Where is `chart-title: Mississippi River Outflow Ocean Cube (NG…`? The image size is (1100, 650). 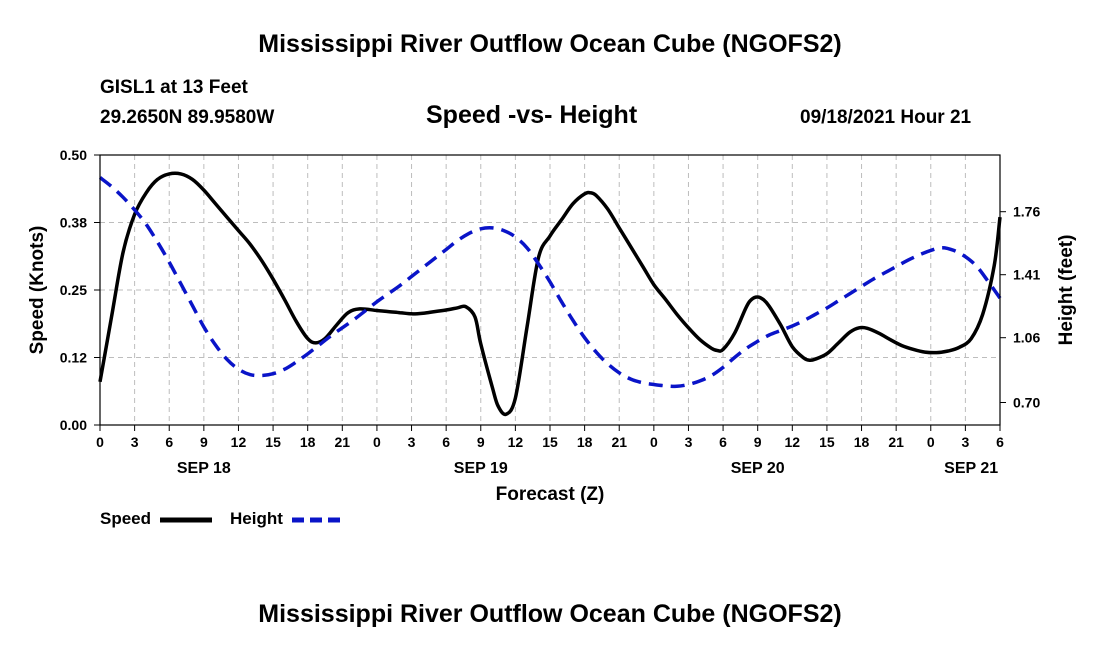 chart-title: Mississippi River Outflow Ocean Cube (NG… is located at coordinates (550, 44).